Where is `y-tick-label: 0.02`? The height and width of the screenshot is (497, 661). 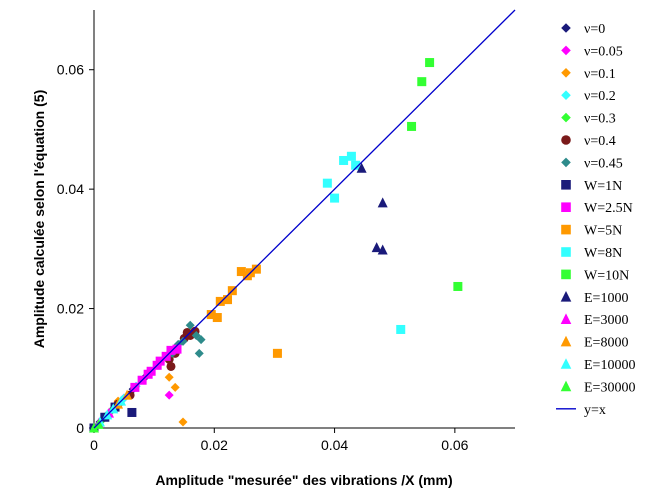 y-tick-label: 0.02 is located at coordinates (70, 309).